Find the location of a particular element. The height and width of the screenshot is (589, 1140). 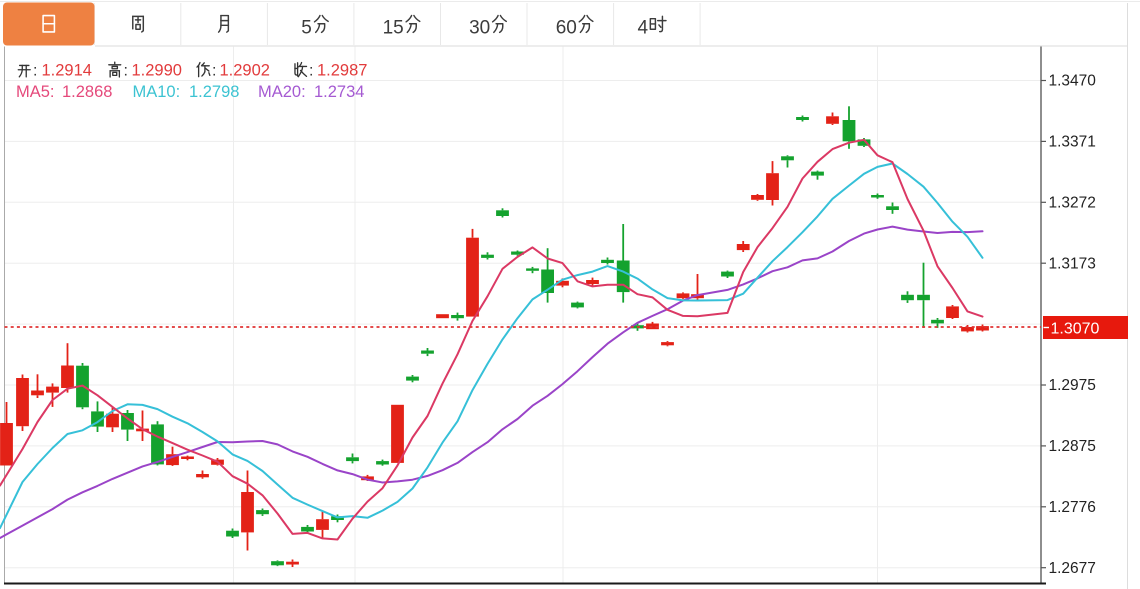

svg-text: 30 is located at coordinates (479, 28).